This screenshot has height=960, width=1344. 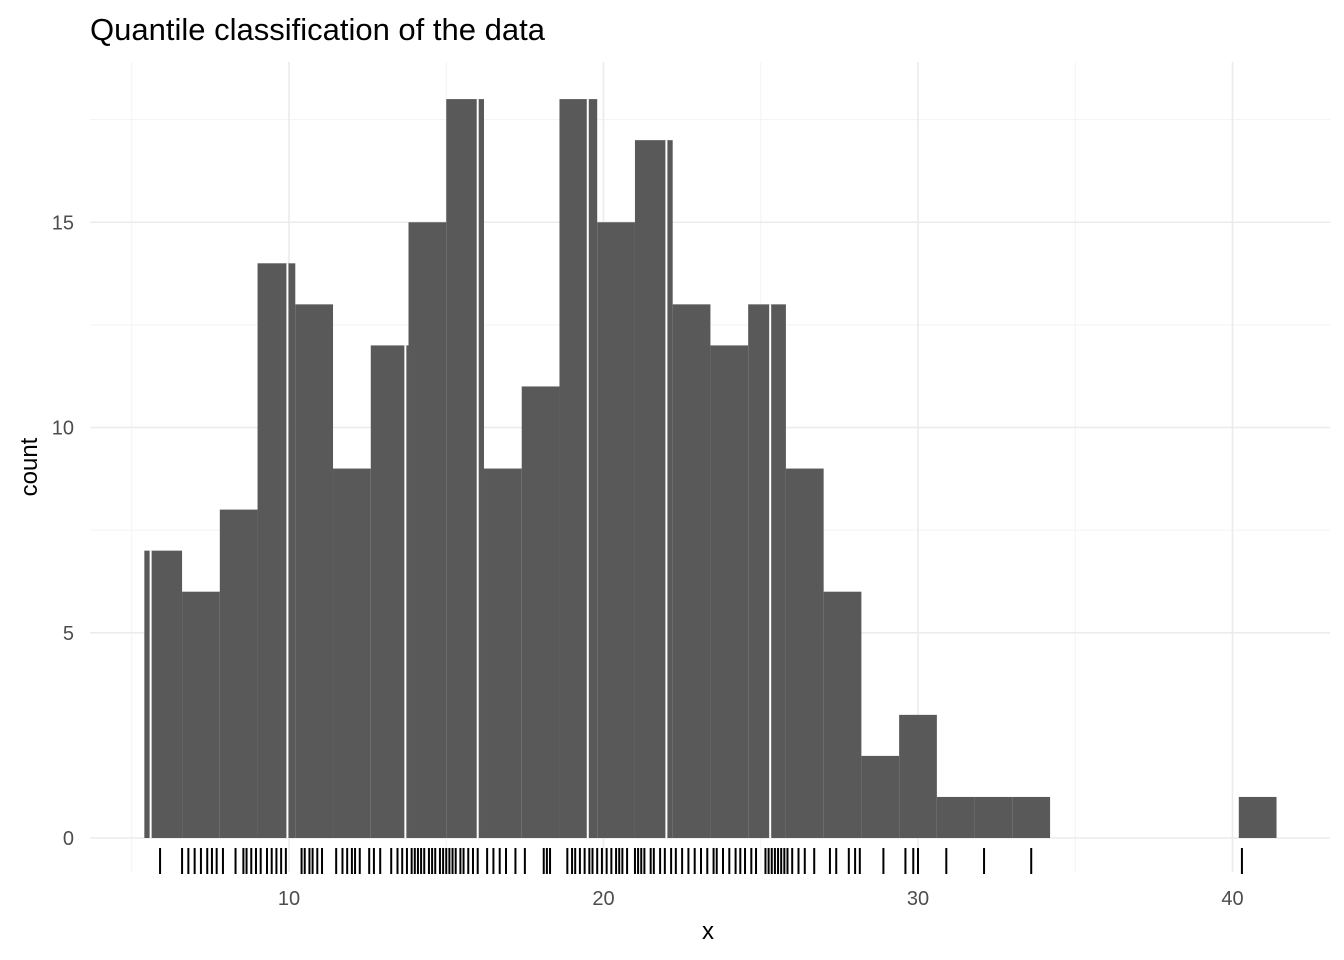 I want to click on rug-ticks, so click(x=701, y=861).